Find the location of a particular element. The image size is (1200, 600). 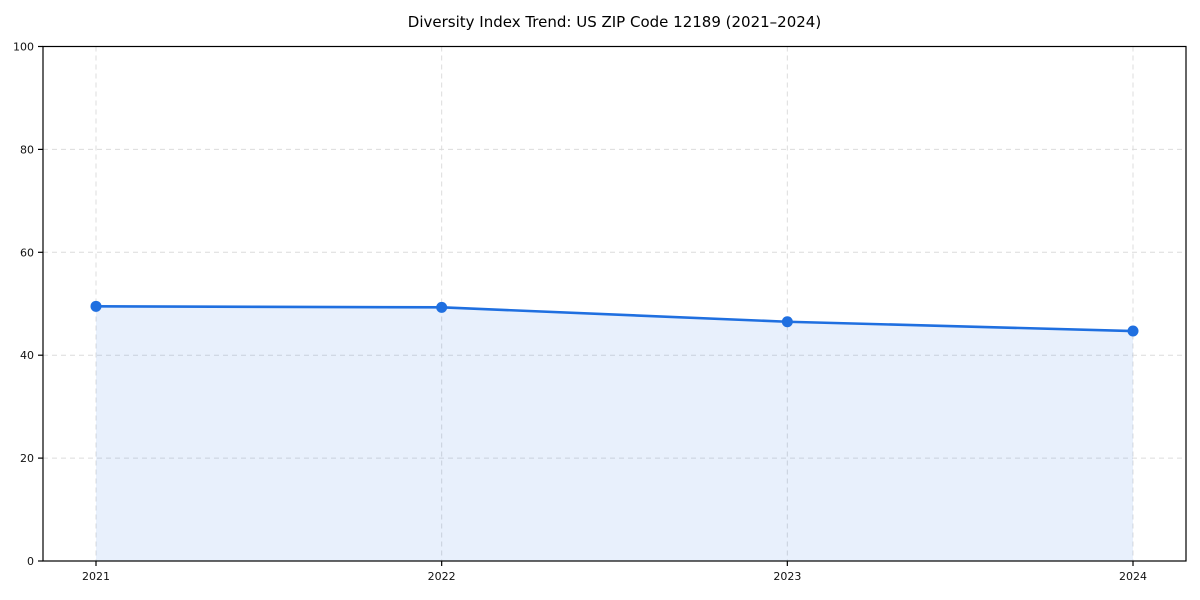

x-axis-tick-label: 2022 is located at coordinates (442, 576).